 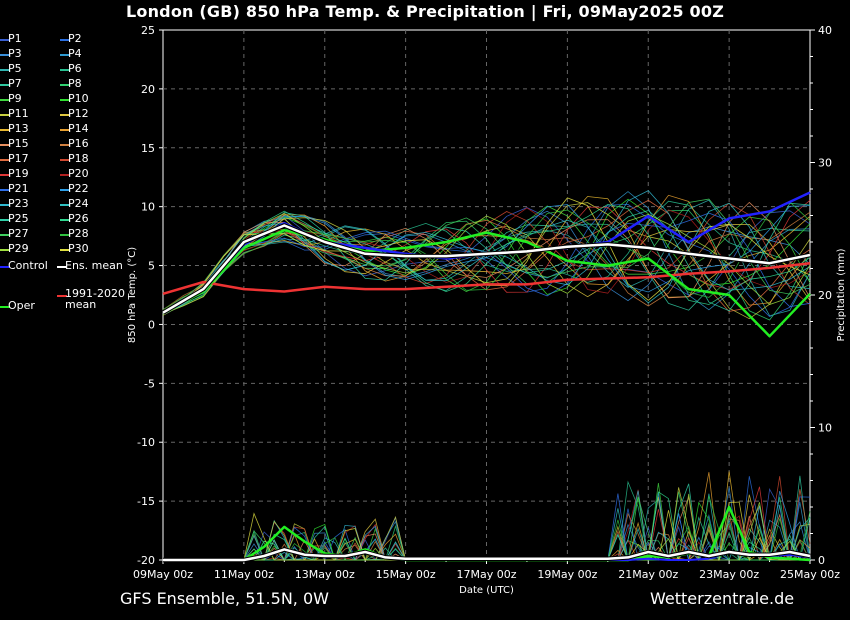 What do you see at coordinates (18, 113) in the screenshot?
I see `legend-label: P11` at bounding box center [18, 113].